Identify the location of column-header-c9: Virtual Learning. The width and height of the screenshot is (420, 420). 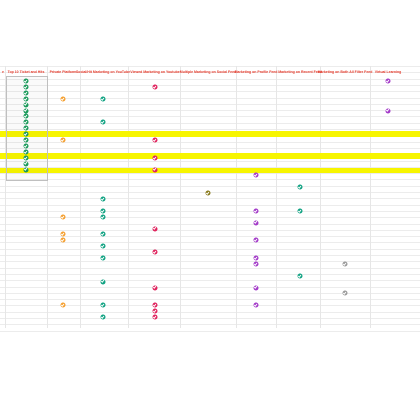
(388, 72).